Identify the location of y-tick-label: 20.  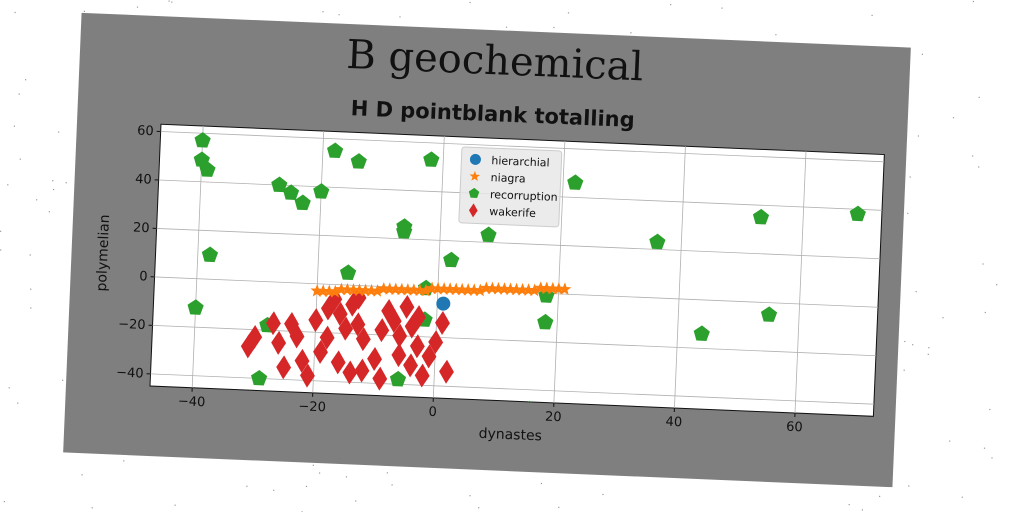
(141, 228).